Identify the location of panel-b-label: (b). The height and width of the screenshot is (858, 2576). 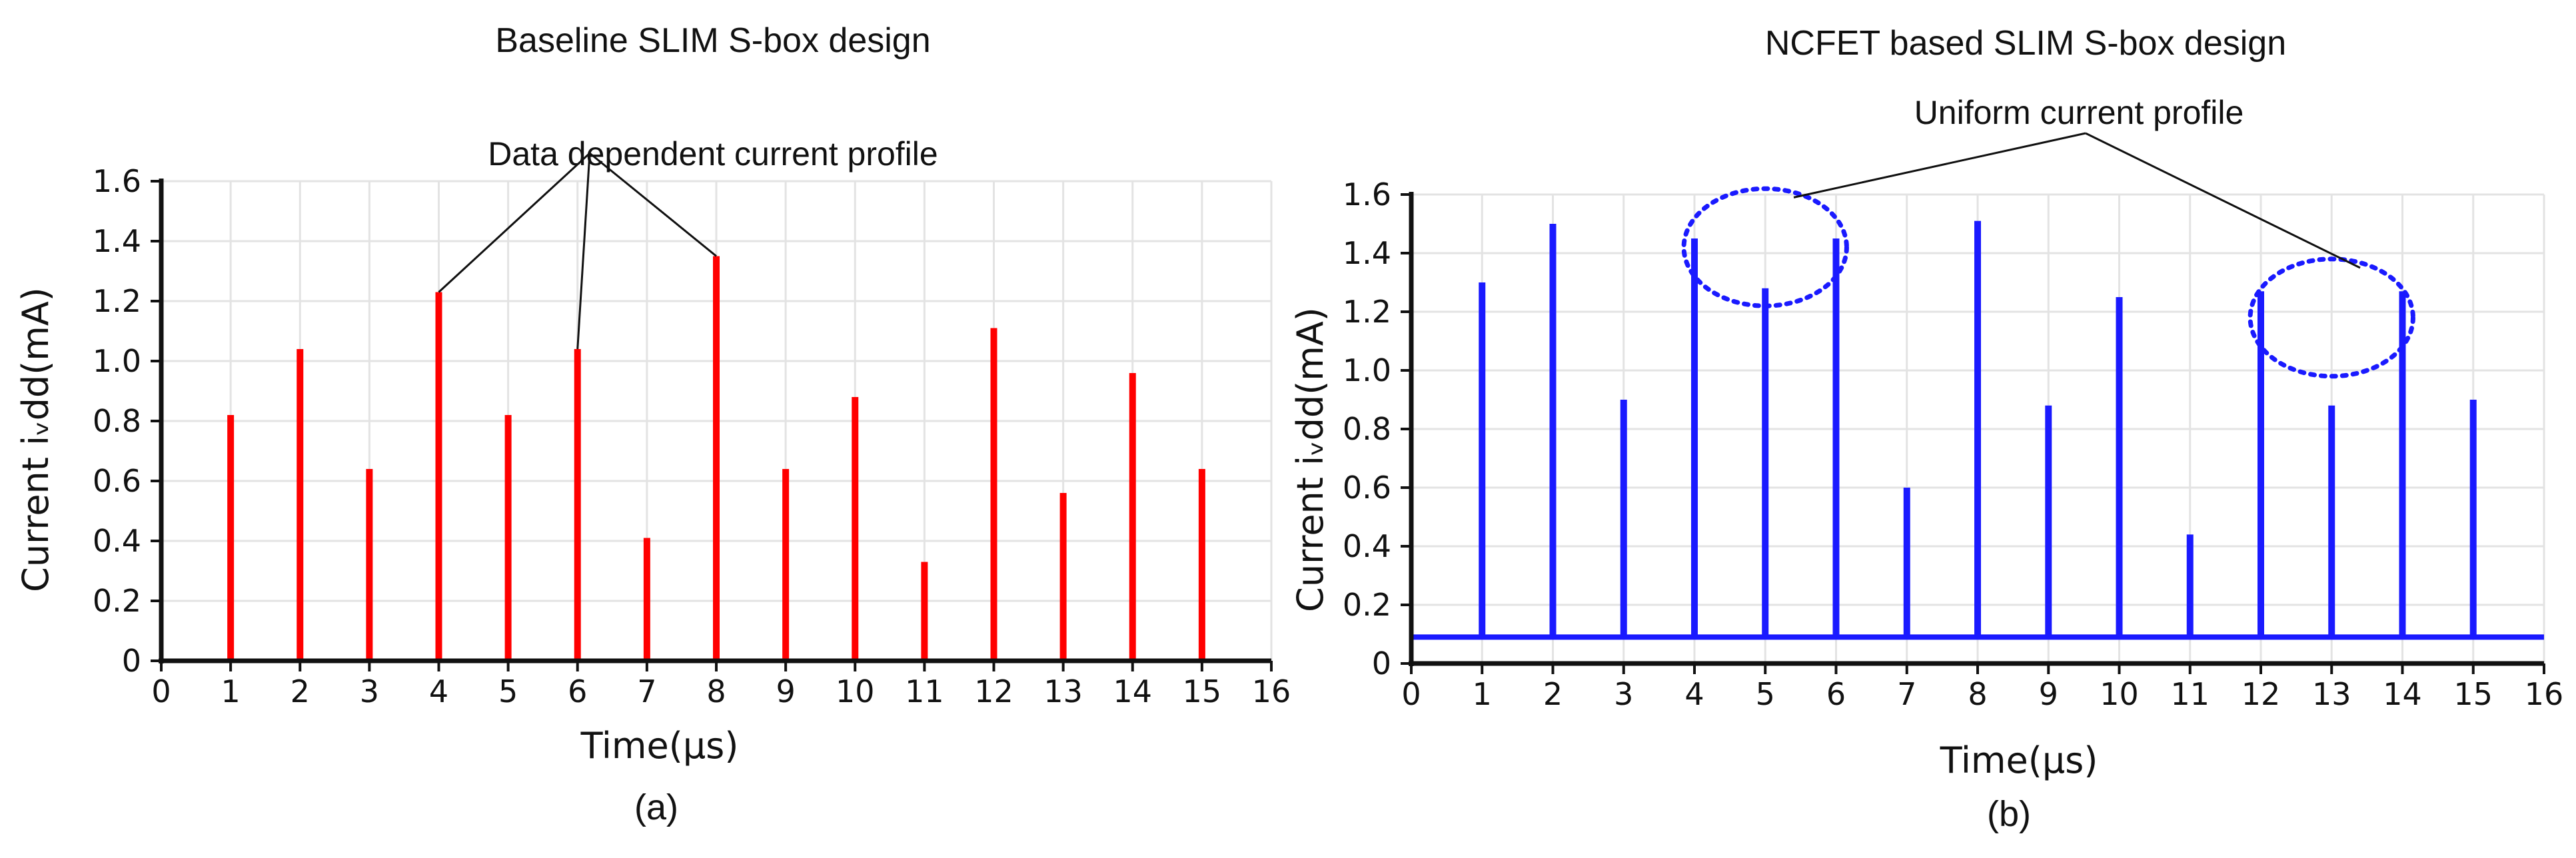
(2009, 814).